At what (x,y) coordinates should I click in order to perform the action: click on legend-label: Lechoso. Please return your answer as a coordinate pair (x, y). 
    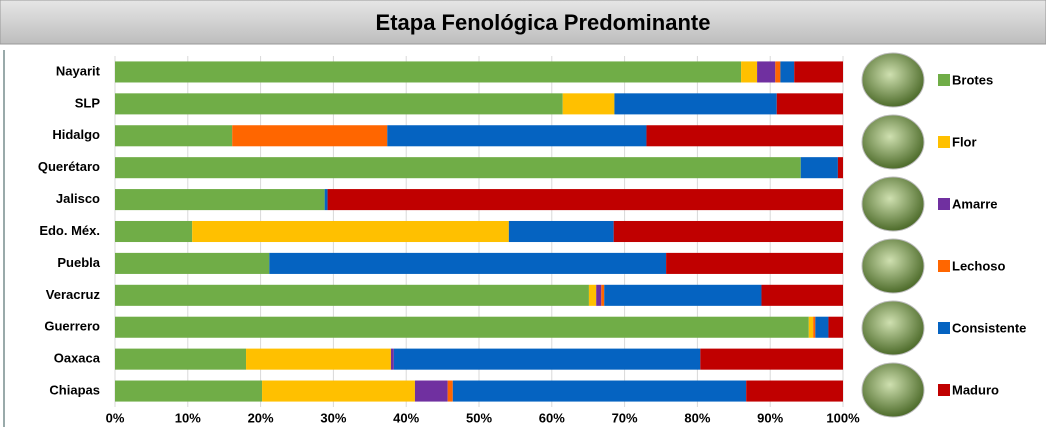
    Looking at the image, I should click on (979, 265).